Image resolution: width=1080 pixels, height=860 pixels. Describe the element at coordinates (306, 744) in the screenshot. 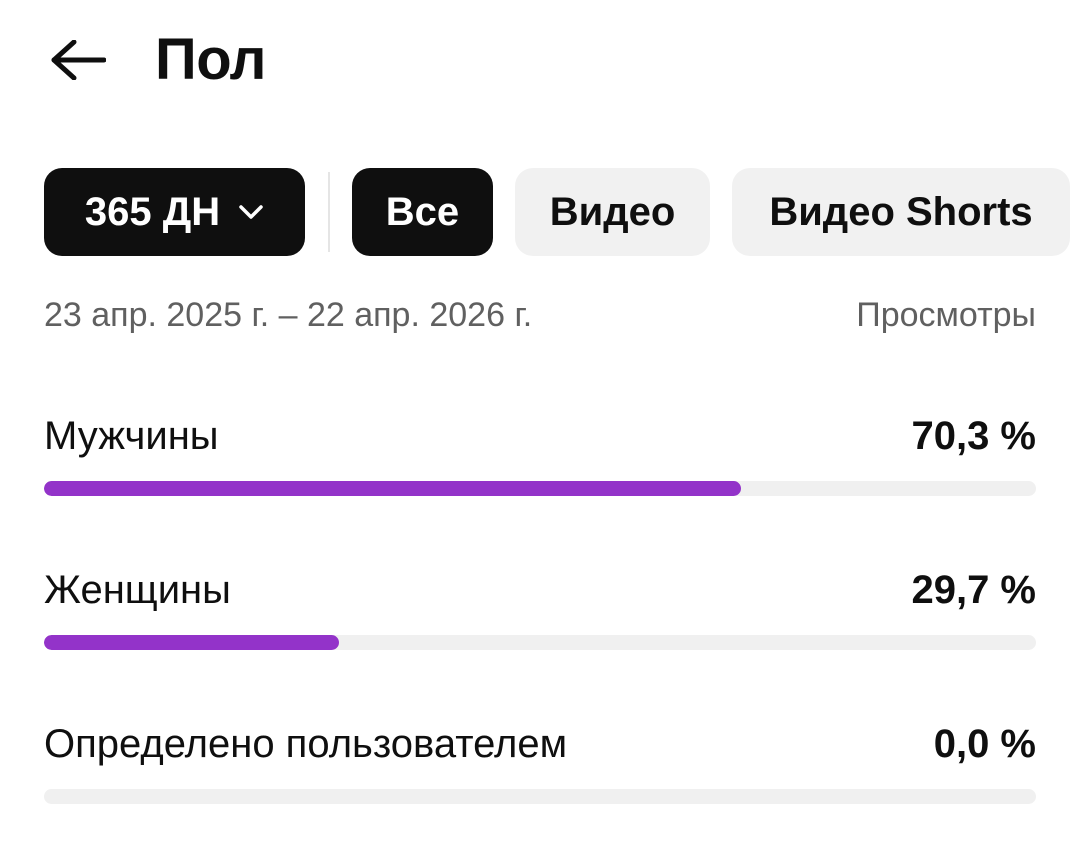

I see `stat-label: Определено пользователем` at that location.